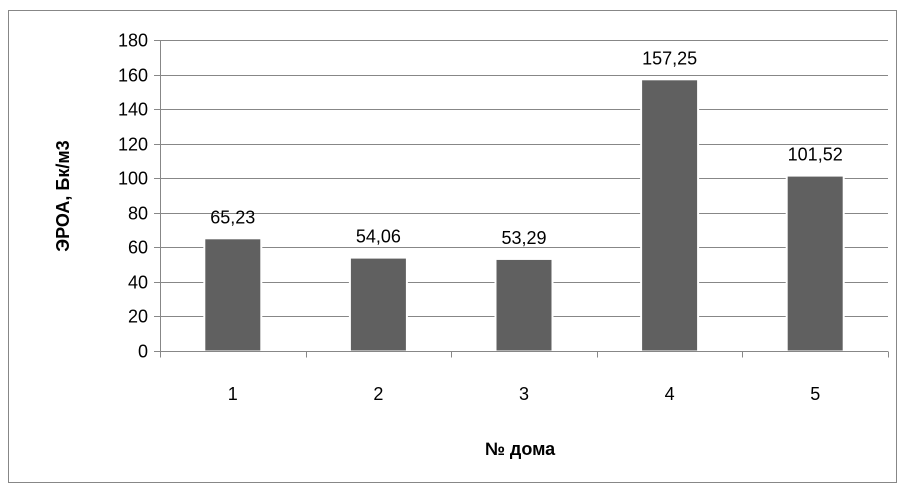 Image resolution: width=907 pixels, height=488 pixels. Describe the element at coordinates (143, 352) in the screenshot. I see `y-tick-label: 0` at that location.